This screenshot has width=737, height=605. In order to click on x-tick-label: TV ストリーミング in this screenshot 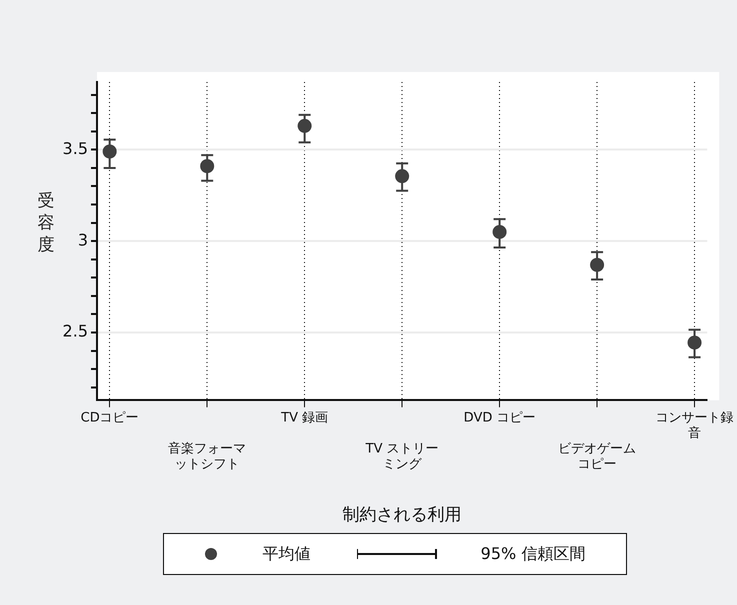, I will do `click(401, 457)`.